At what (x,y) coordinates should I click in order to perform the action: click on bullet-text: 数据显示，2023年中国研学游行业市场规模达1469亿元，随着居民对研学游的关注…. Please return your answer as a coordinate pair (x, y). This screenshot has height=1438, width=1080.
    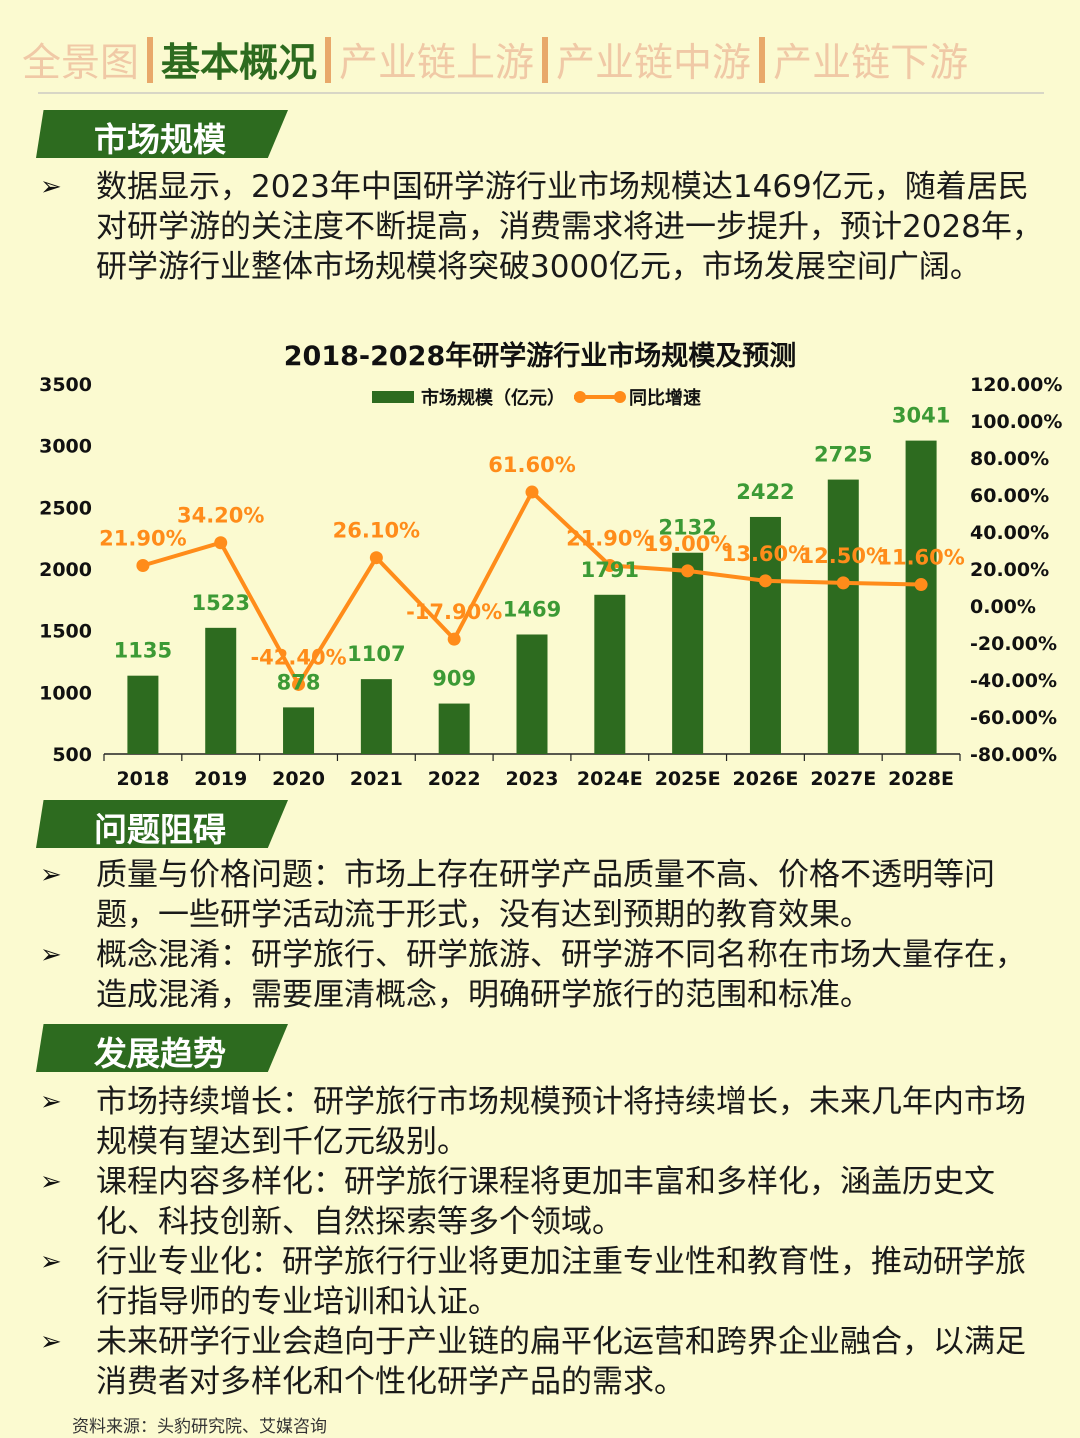
    Looking at the image, I should click on (569, 227).